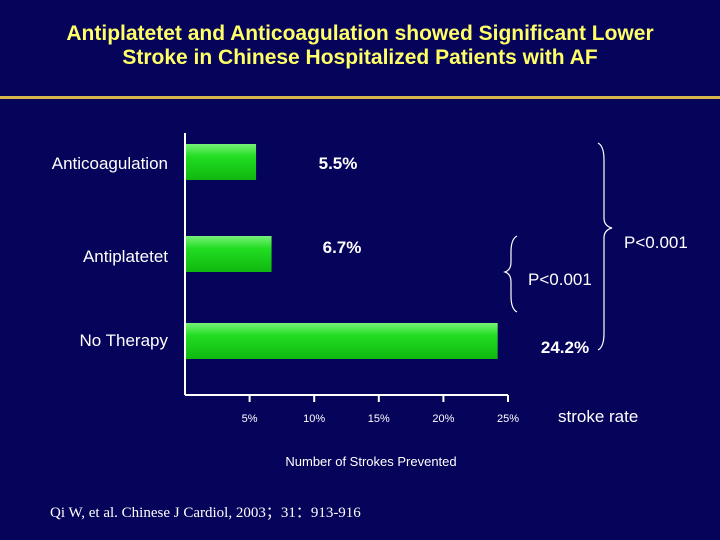 The width and height of the screenshot is (720, 540). I want to click on x-axis-label: Number of Strokes Prevented, so click(370, 461).